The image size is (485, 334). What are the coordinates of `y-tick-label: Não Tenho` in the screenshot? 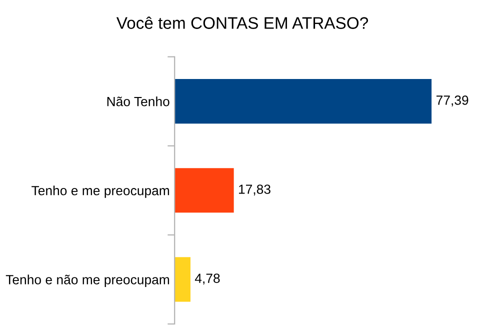 It's located at (138, 101).